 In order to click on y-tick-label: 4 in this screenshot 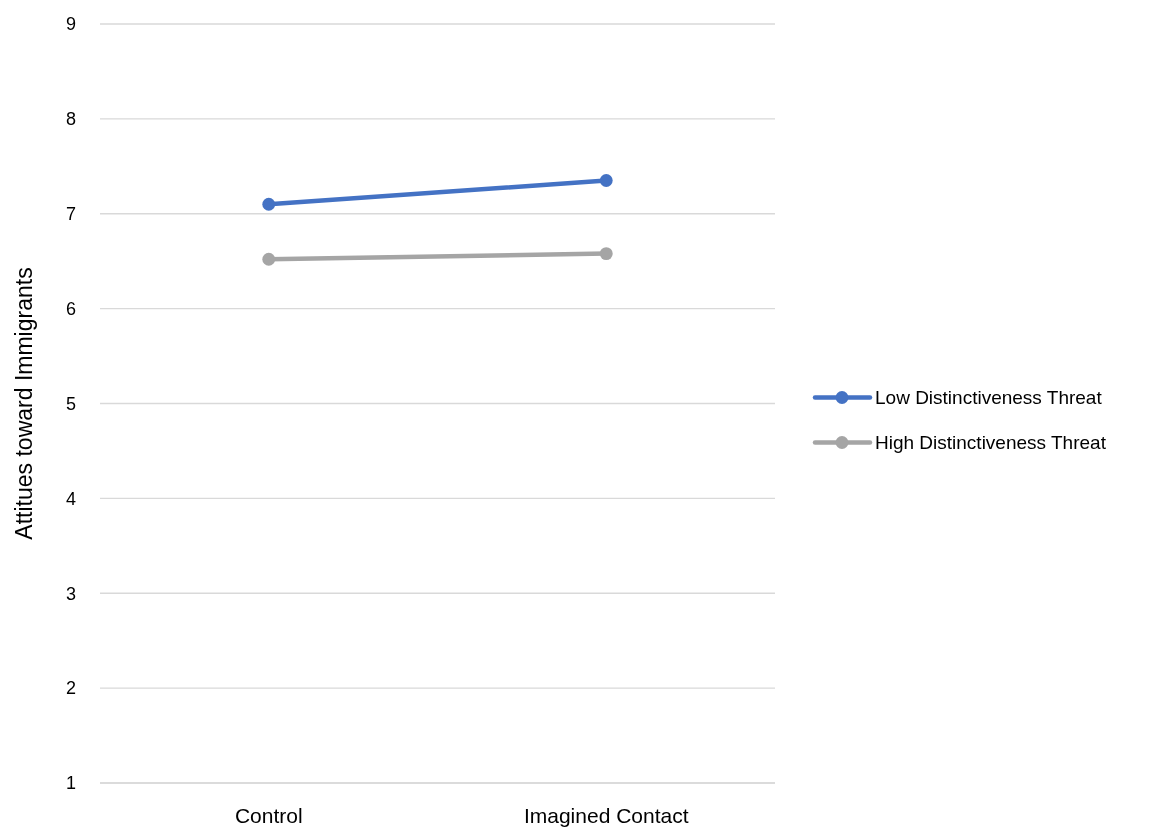, I will do `click(70, 498)`.